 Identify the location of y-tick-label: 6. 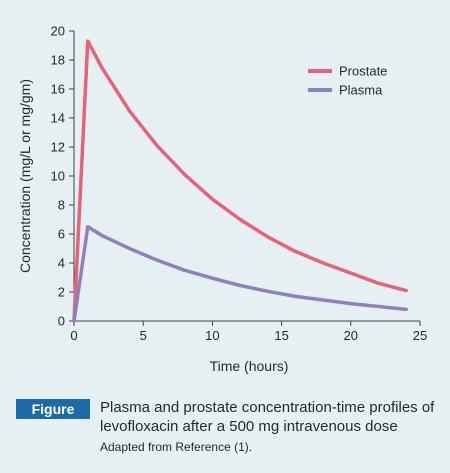
(61, 234).